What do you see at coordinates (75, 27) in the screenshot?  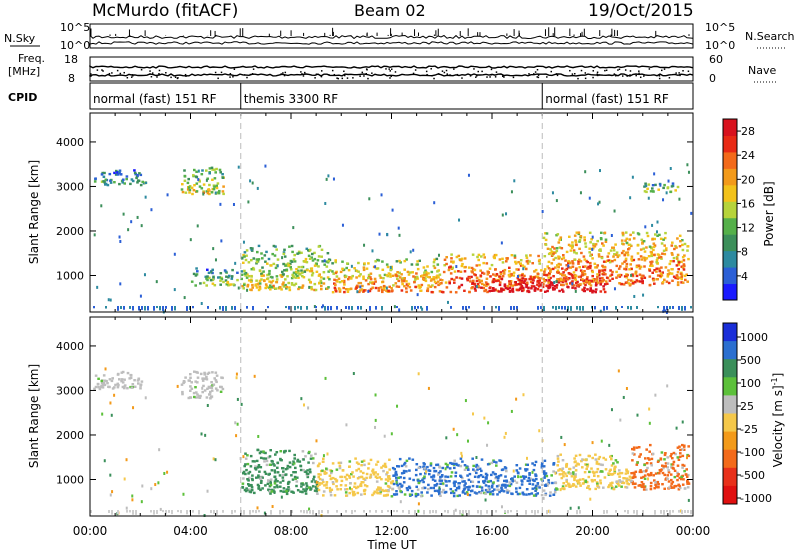 I see `noise-left-tick-top: 10^5` at bounding box center [75, 27].